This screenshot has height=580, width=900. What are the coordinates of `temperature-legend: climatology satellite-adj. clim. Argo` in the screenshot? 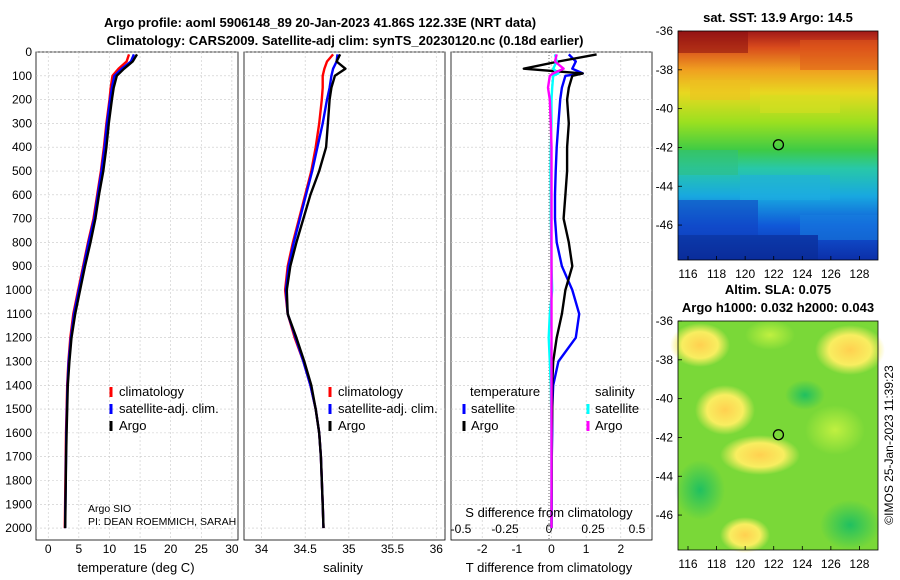 It's located at (164, 408).